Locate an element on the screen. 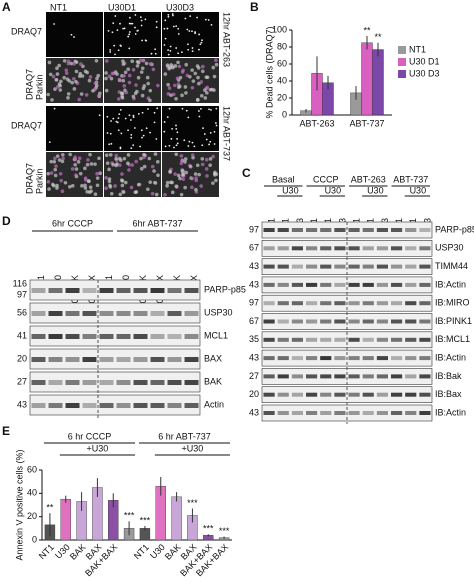 The height and width of the screenshot is (583, 474). mw-label: 20 is located at coordinates (22, 358).